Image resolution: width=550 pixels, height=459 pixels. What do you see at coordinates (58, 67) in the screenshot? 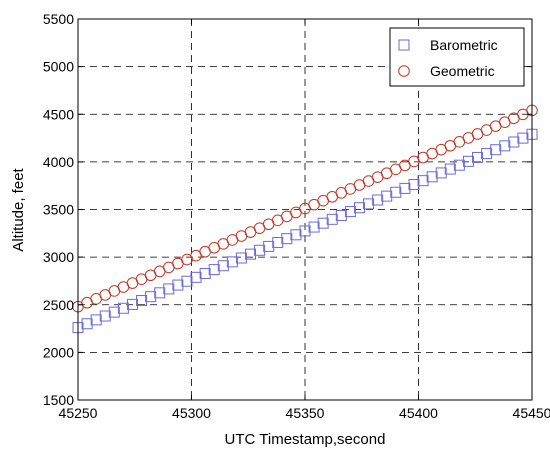
I see `y-tick-label: 5000` at bounding box center [58, 67].